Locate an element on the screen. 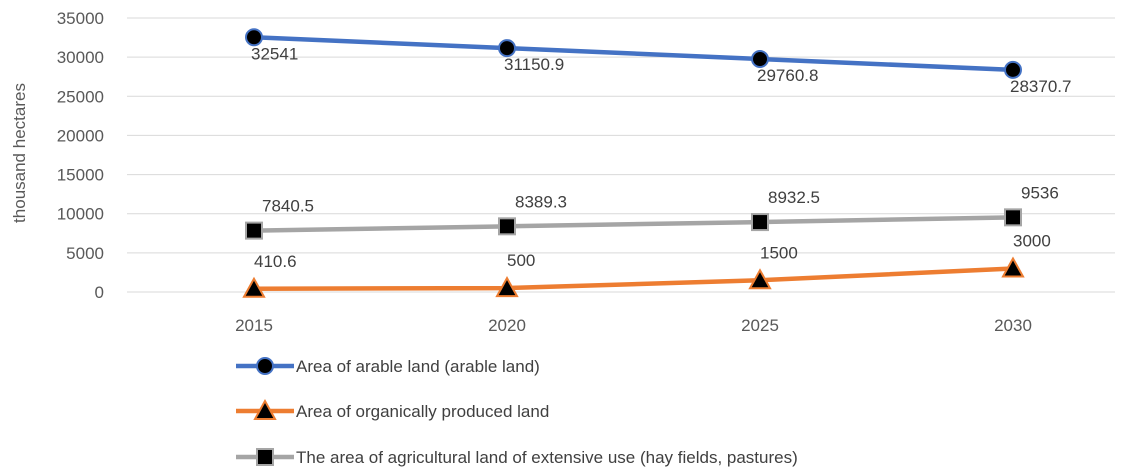  x-tick-label: 2030 is located at coordinates (1013, 325).